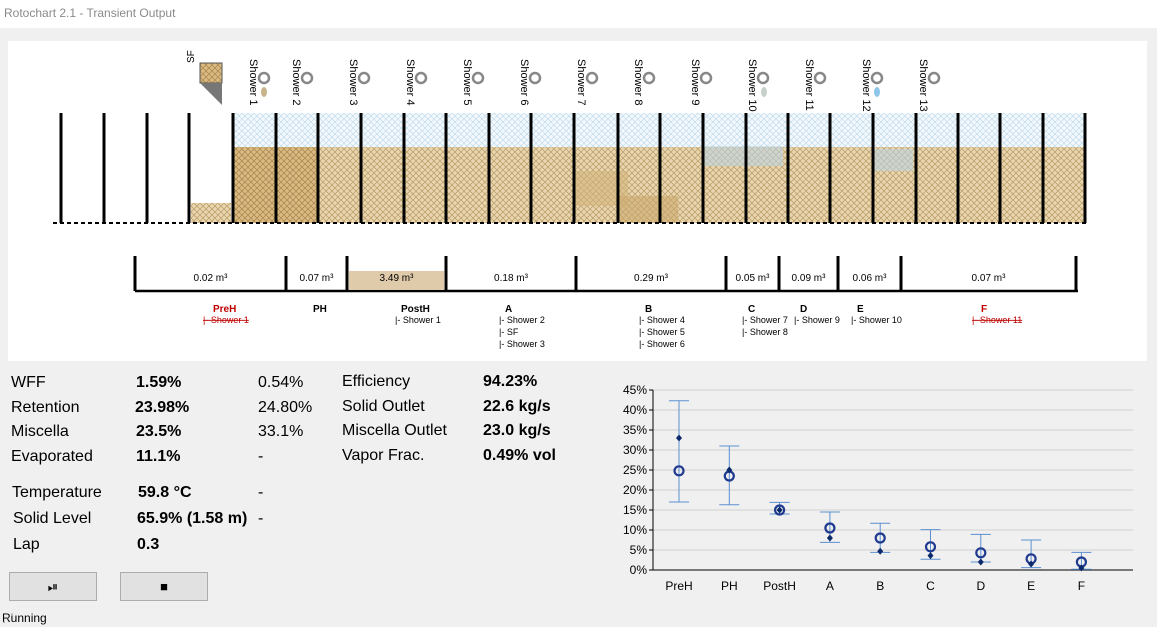 This screenshot has width=1157, height=627. What do you see at coordinates (923, 85) in the screenshot?
I see `shower-label: Shower 13` at bounding box center [923, 85].